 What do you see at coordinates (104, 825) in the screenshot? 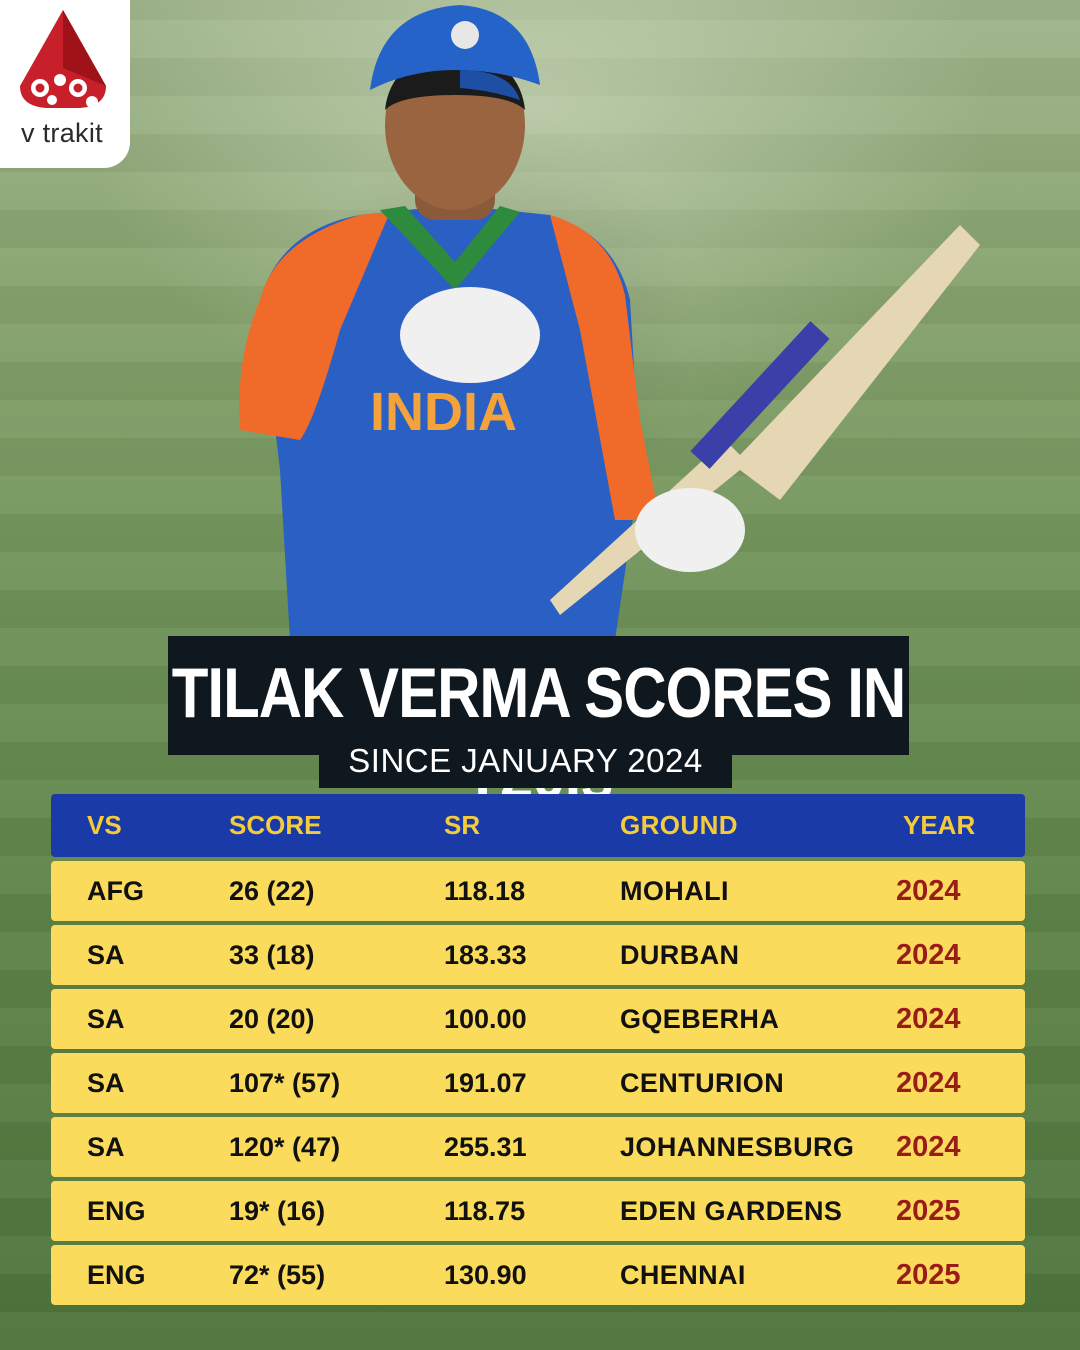
I see `header-vs: VS` at bounding box center [104, 825].